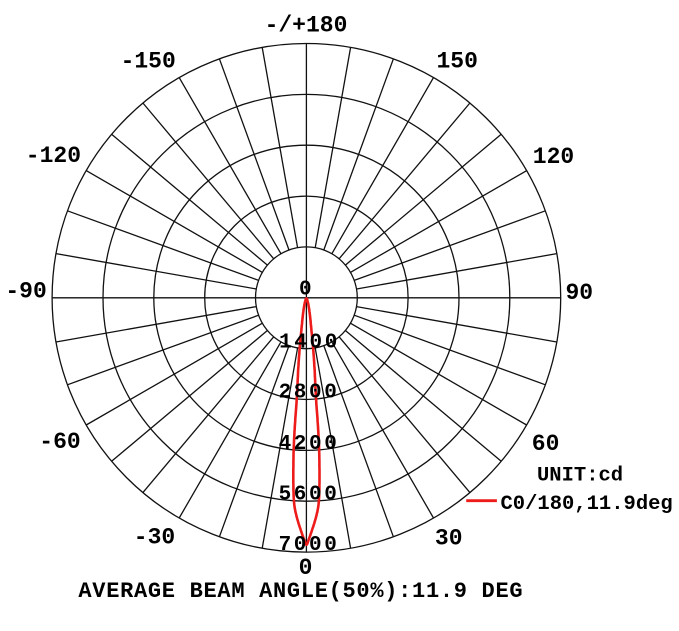 This screenshot has width=679, height=631. Describe the element at coordinates (154, 537) in the screenshot. I see `svg-text: -30` at that location.